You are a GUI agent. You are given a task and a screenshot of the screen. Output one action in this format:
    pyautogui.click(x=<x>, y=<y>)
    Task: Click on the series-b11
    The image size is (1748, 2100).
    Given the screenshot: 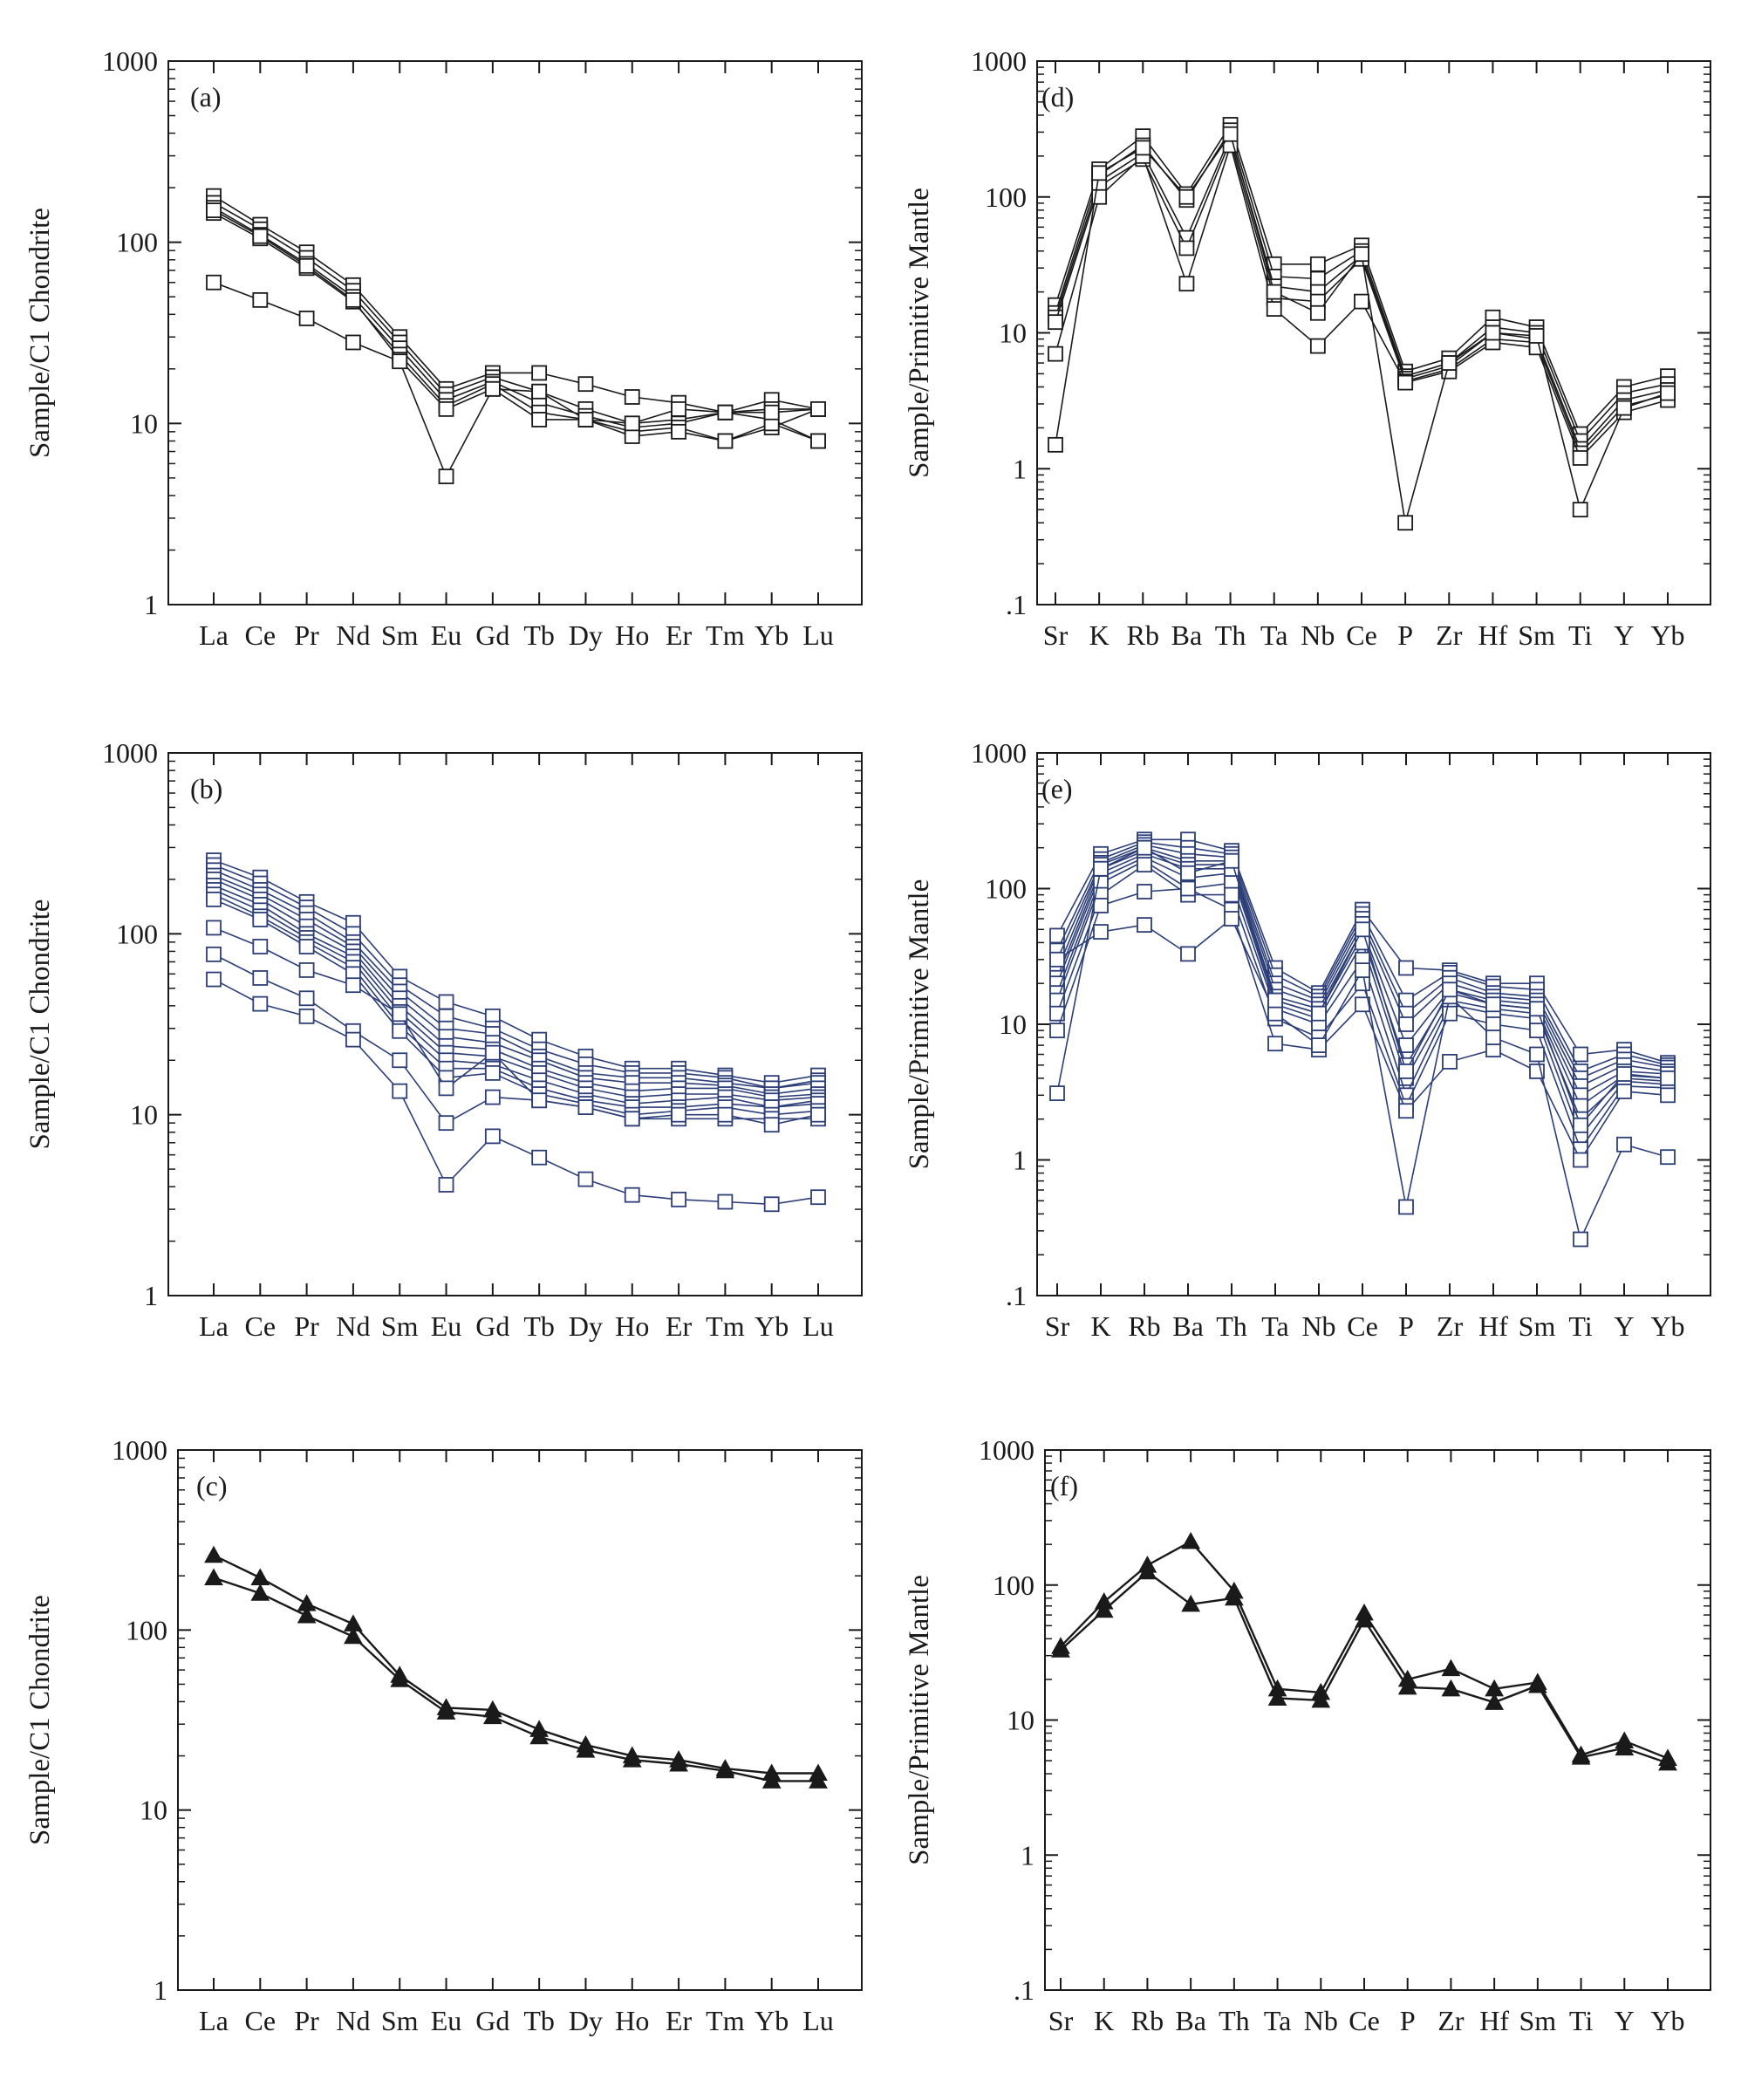 What is the action you would take?
    pyautogui.click(x=516, y=1039)
    